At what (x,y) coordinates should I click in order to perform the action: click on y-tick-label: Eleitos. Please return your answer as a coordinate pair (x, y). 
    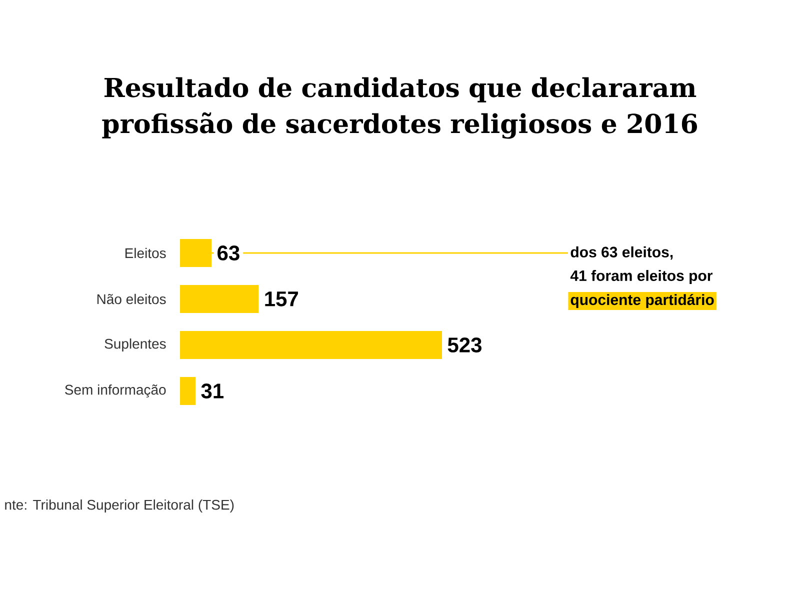
    Looking at the image, I should click on (145, 253).